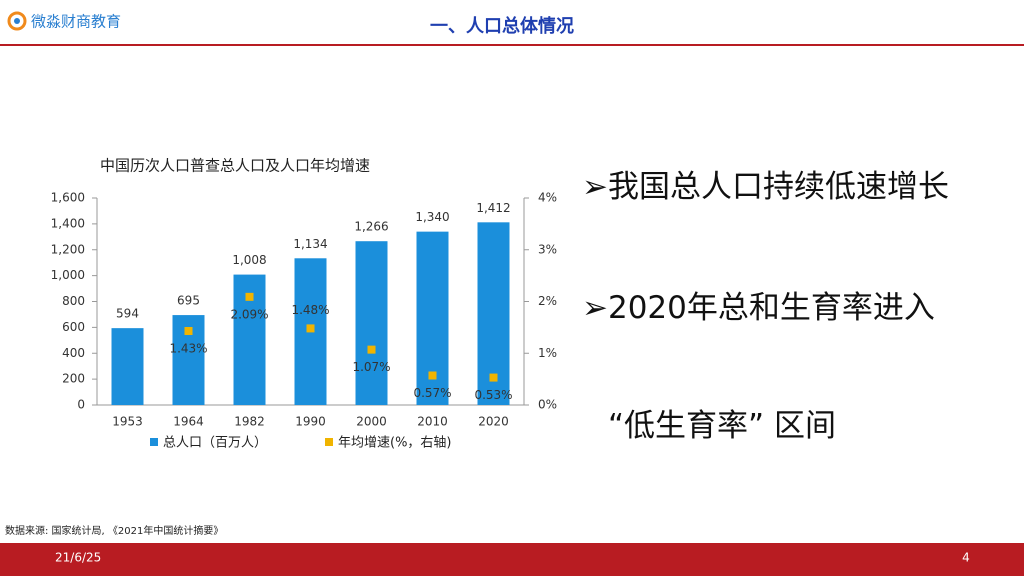  What do you see at coordinates (76, 22) in the screenshot?
I see `logo-text: 微淼财商教育` at bounding box center [76, 22].